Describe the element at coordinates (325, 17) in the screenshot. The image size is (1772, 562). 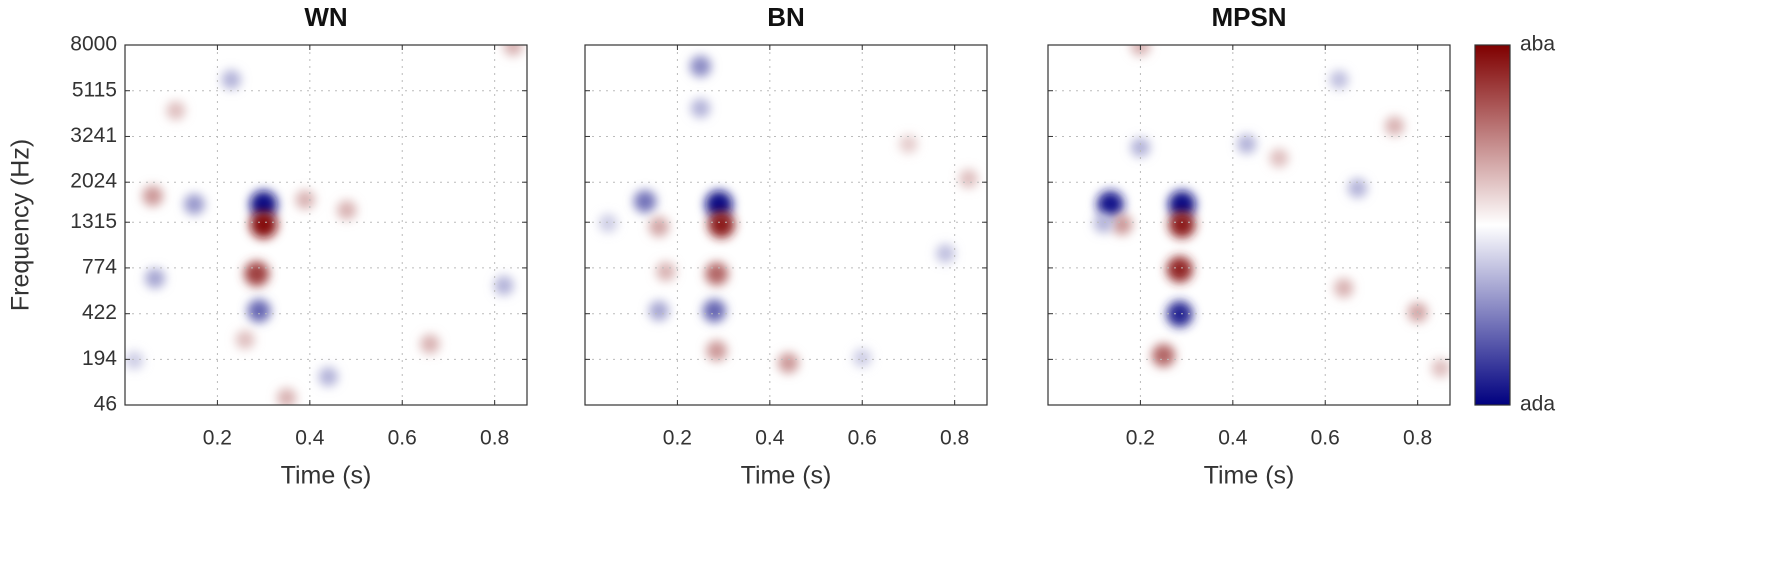
I see `panel-title: WN` at that location.